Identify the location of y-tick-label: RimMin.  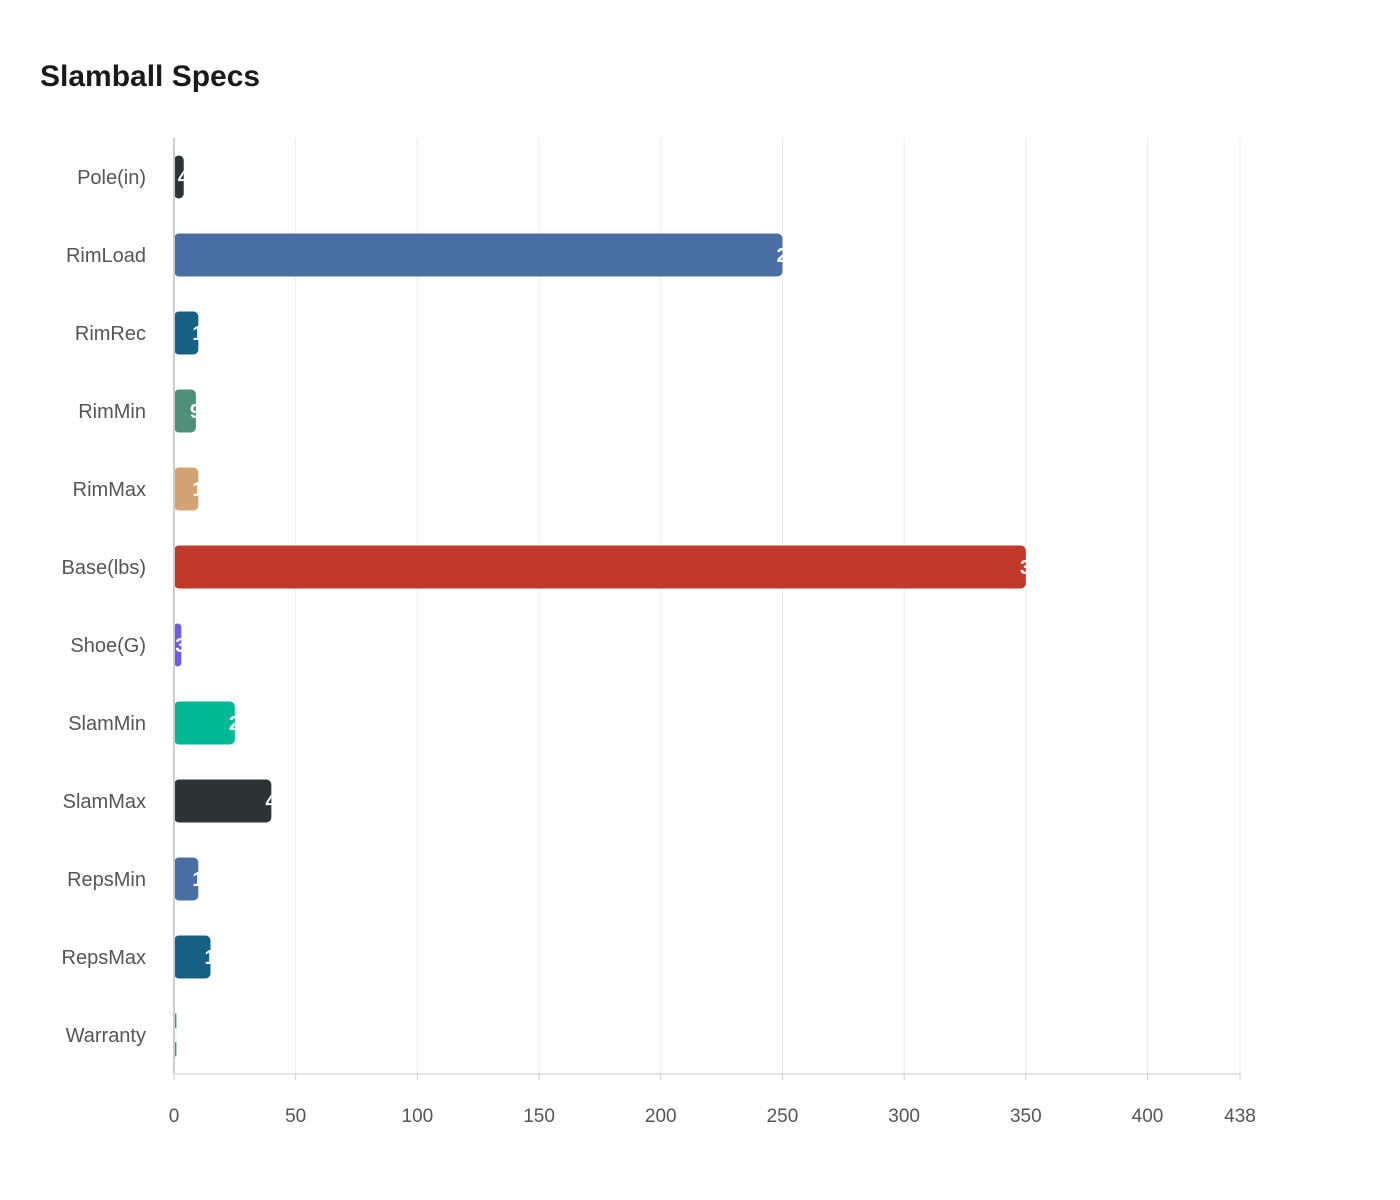
(112, 412).